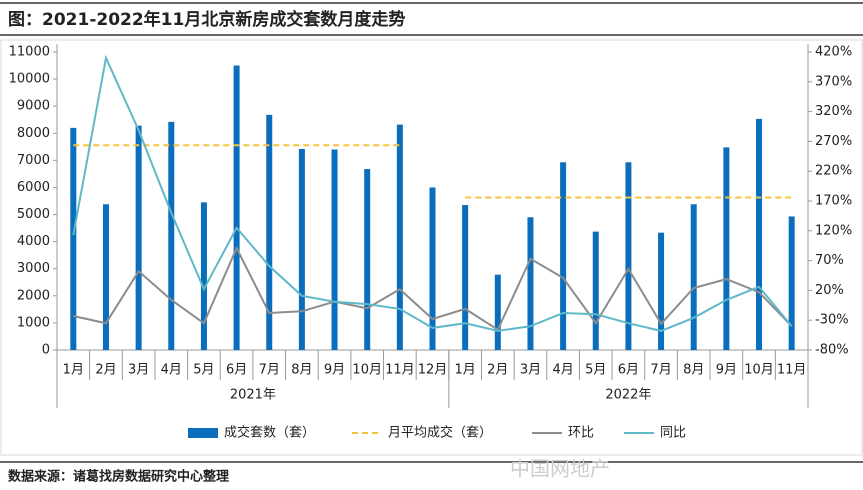 The height and width of the screenshot is (490, 863). I want to click on y-tick-label: 5000, so click(33, 214).